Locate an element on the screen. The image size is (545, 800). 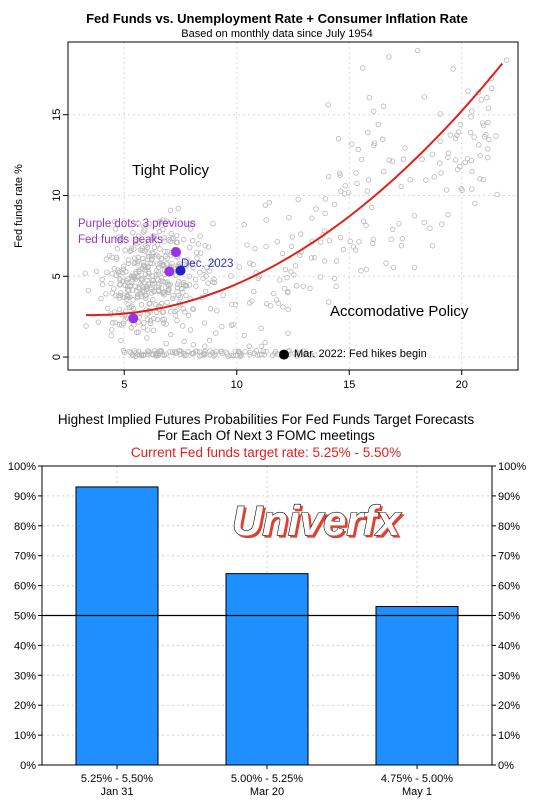
bar-y-tick-label-right: 20% is located at coordinates (509, 706).